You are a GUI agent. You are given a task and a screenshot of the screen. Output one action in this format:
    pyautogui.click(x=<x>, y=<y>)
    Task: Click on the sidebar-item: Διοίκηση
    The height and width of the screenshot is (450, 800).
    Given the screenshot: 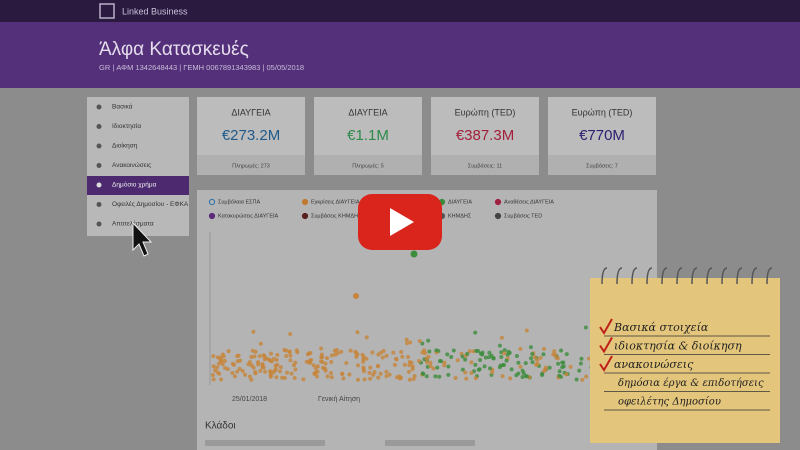 What is the action you would take?
    pyautogui.click(x=125, y=146)
    